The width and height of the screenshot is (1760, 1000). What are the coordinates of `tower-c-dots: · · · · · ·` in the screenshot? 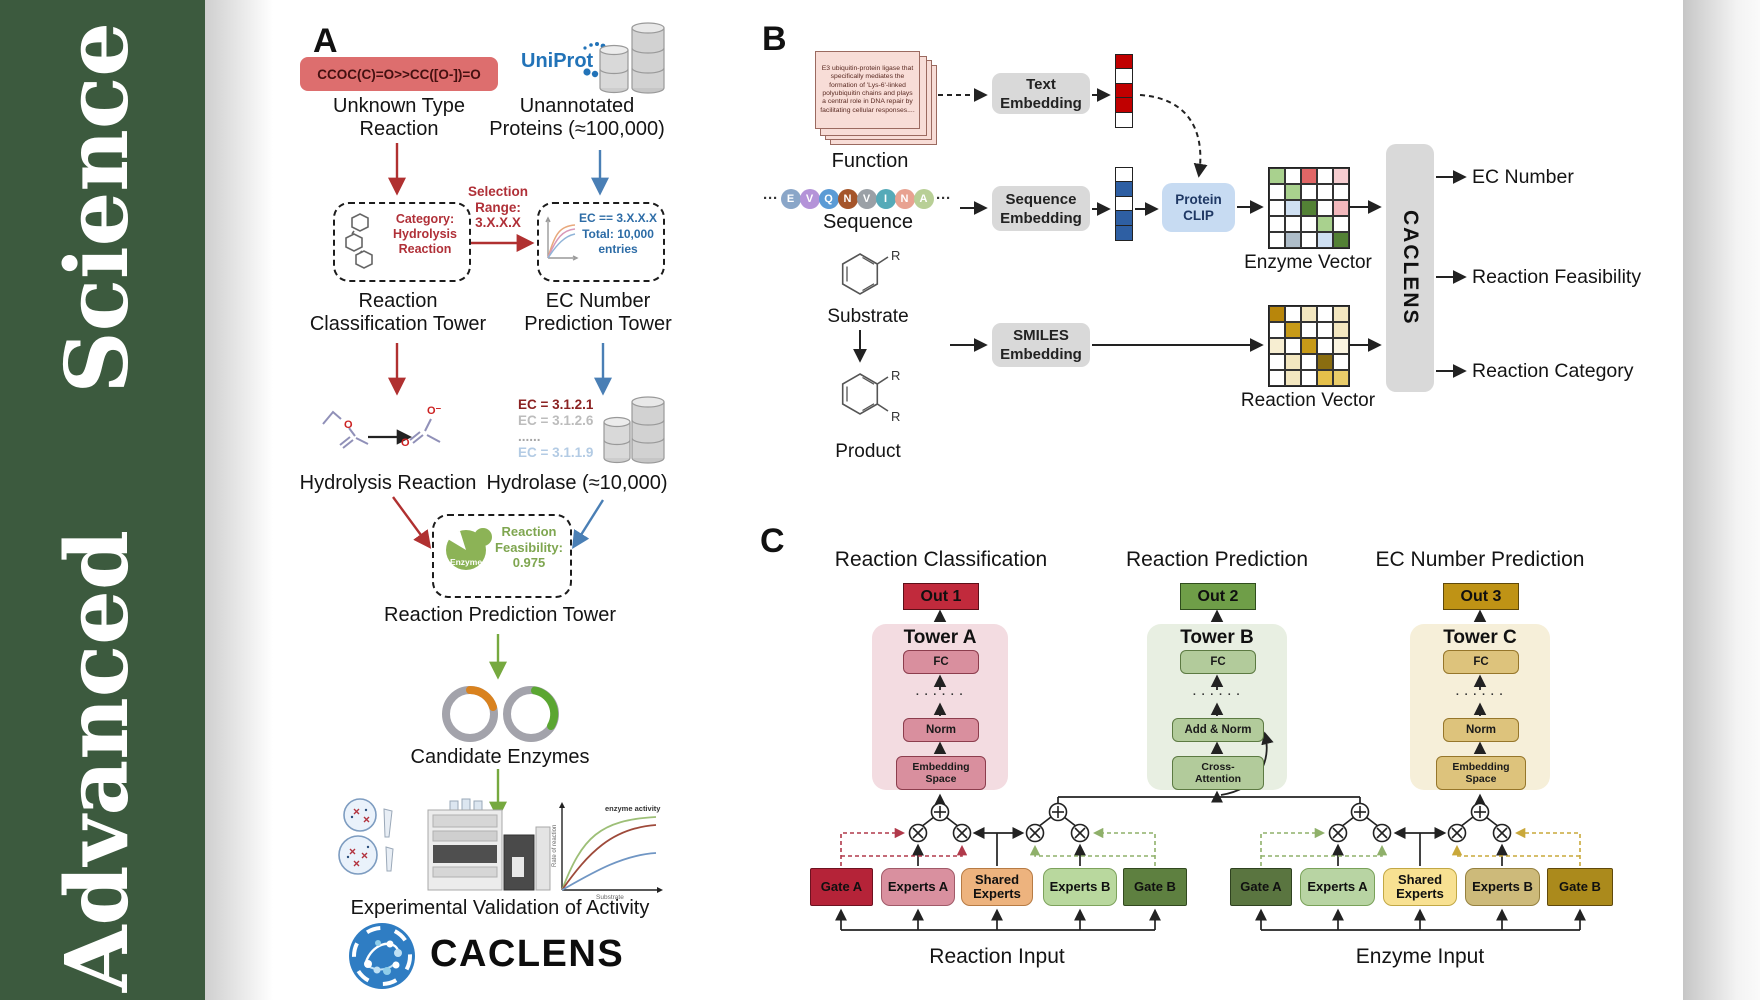 It's located at (1480, 695).